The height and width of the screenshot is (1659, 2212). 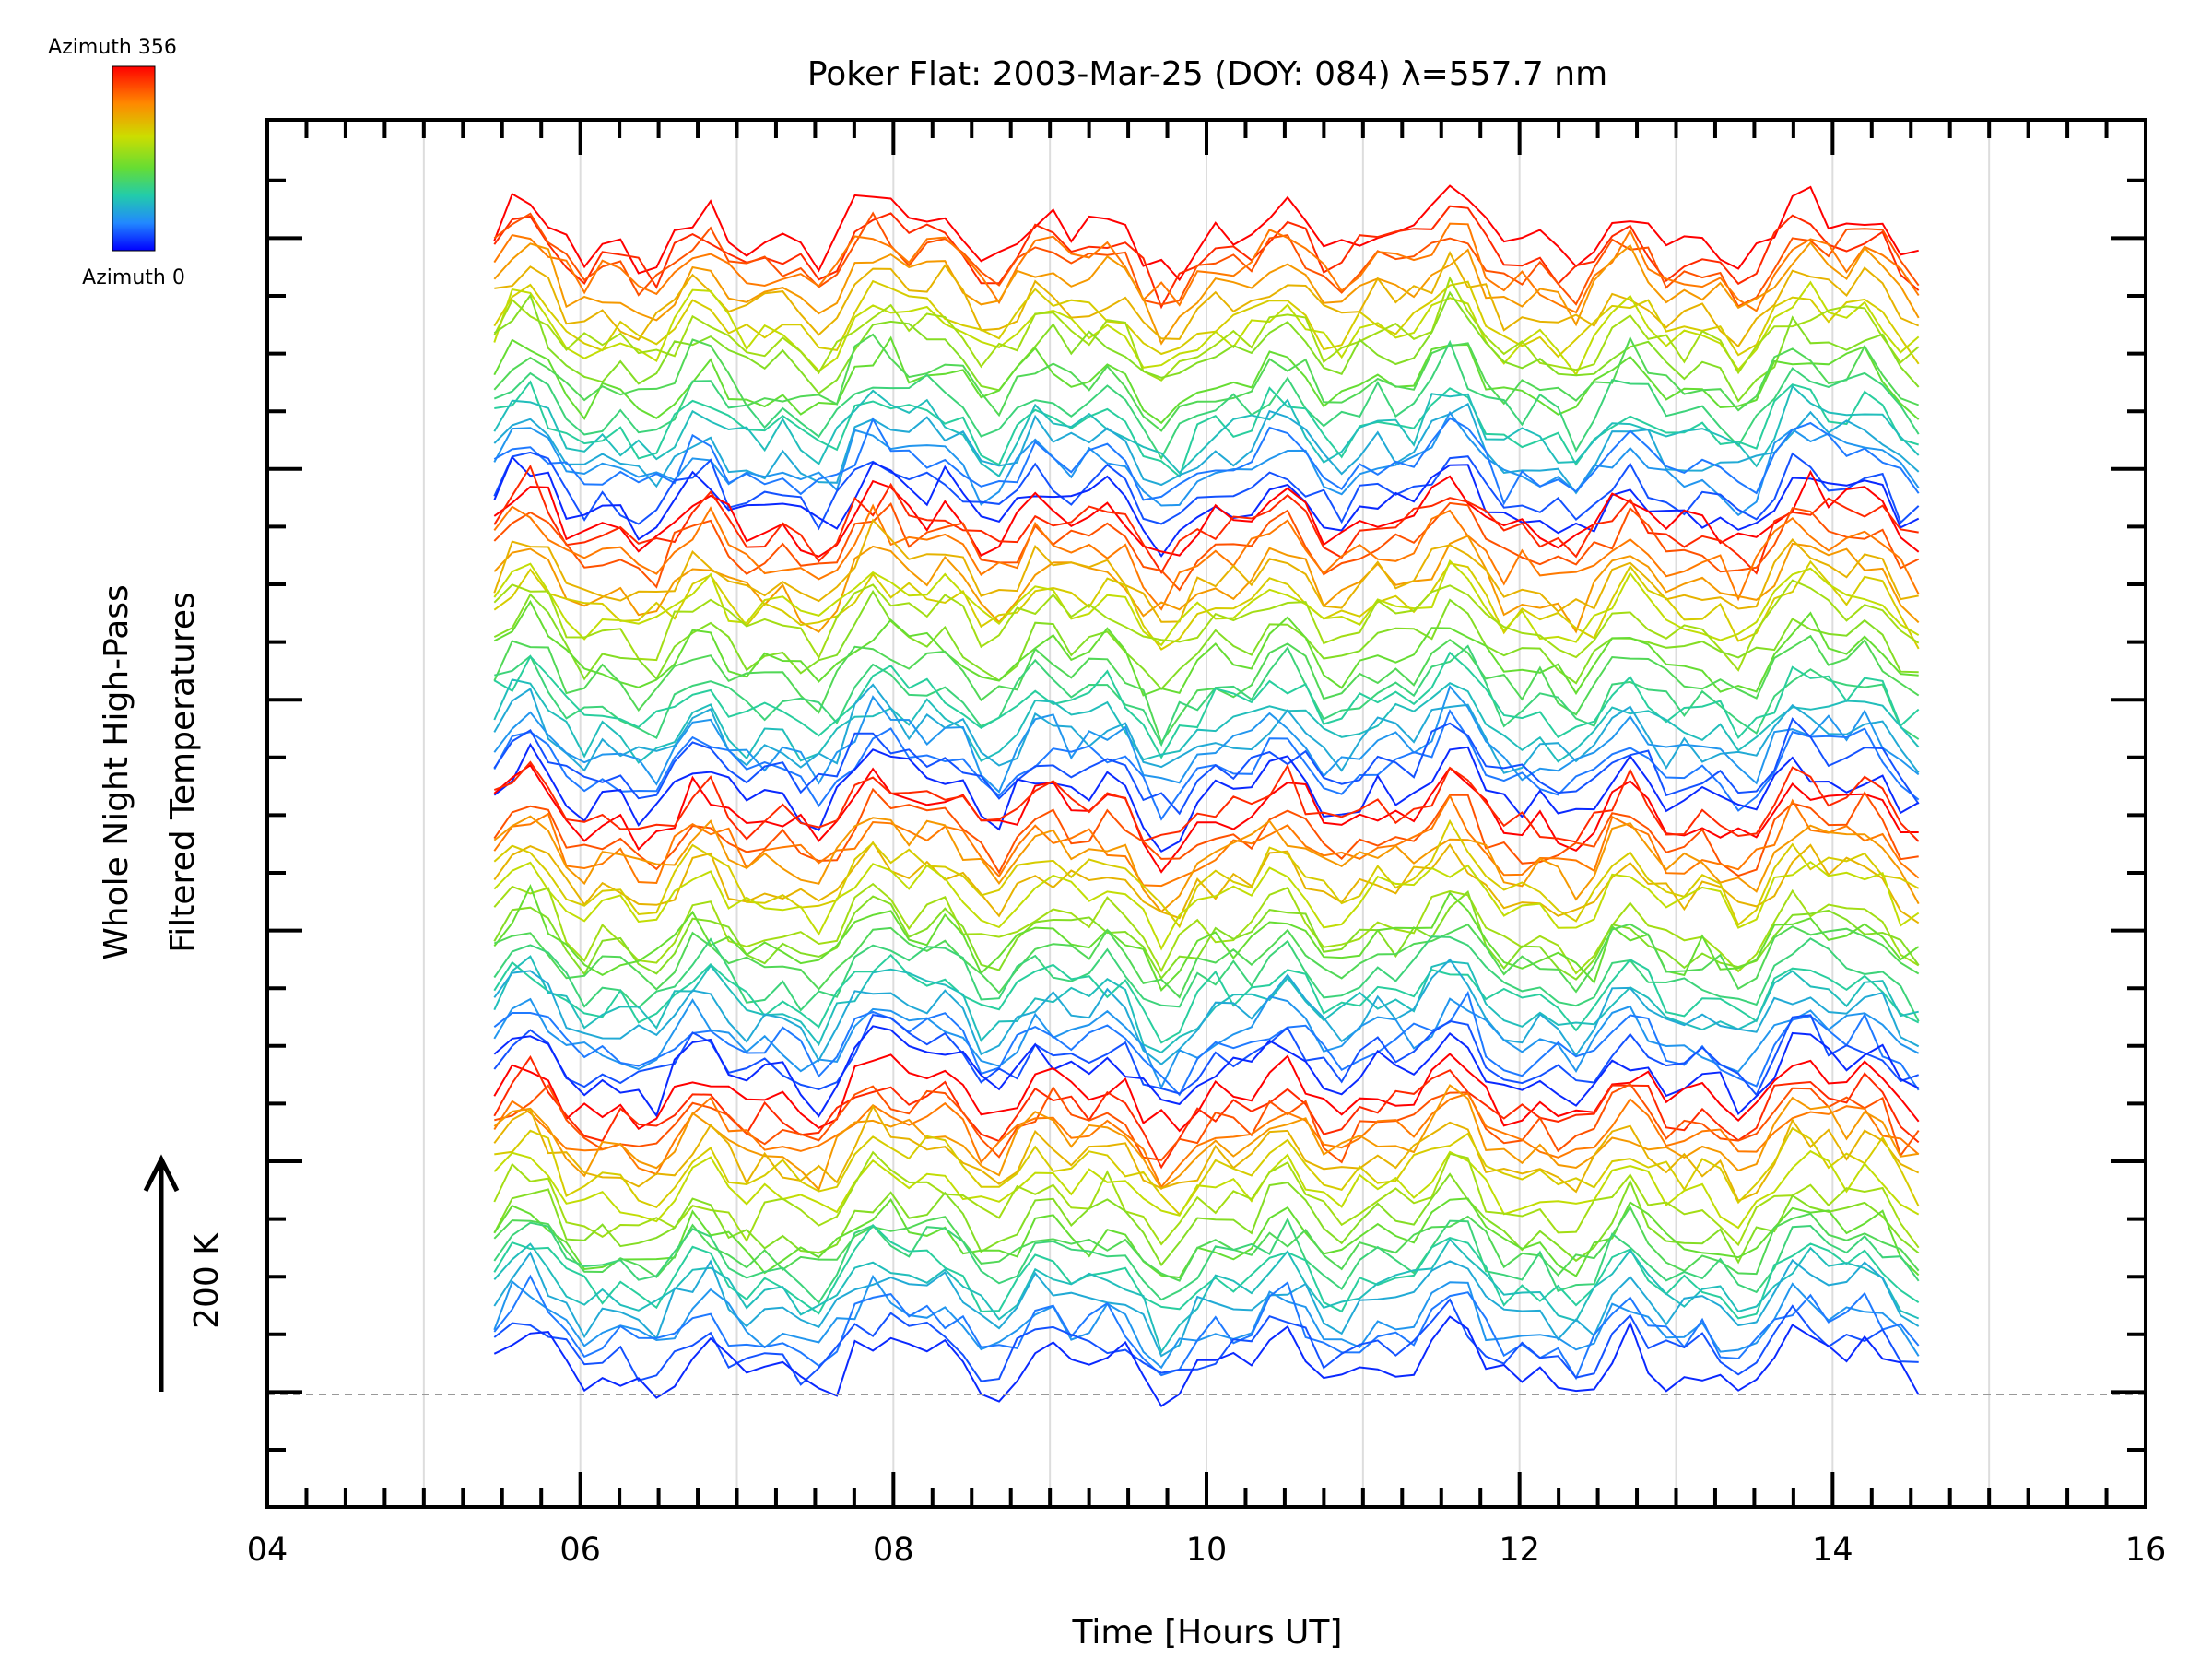 I want to click on y-axis-label-line2: Filtered Temperatures, so click(x=183, y=772).